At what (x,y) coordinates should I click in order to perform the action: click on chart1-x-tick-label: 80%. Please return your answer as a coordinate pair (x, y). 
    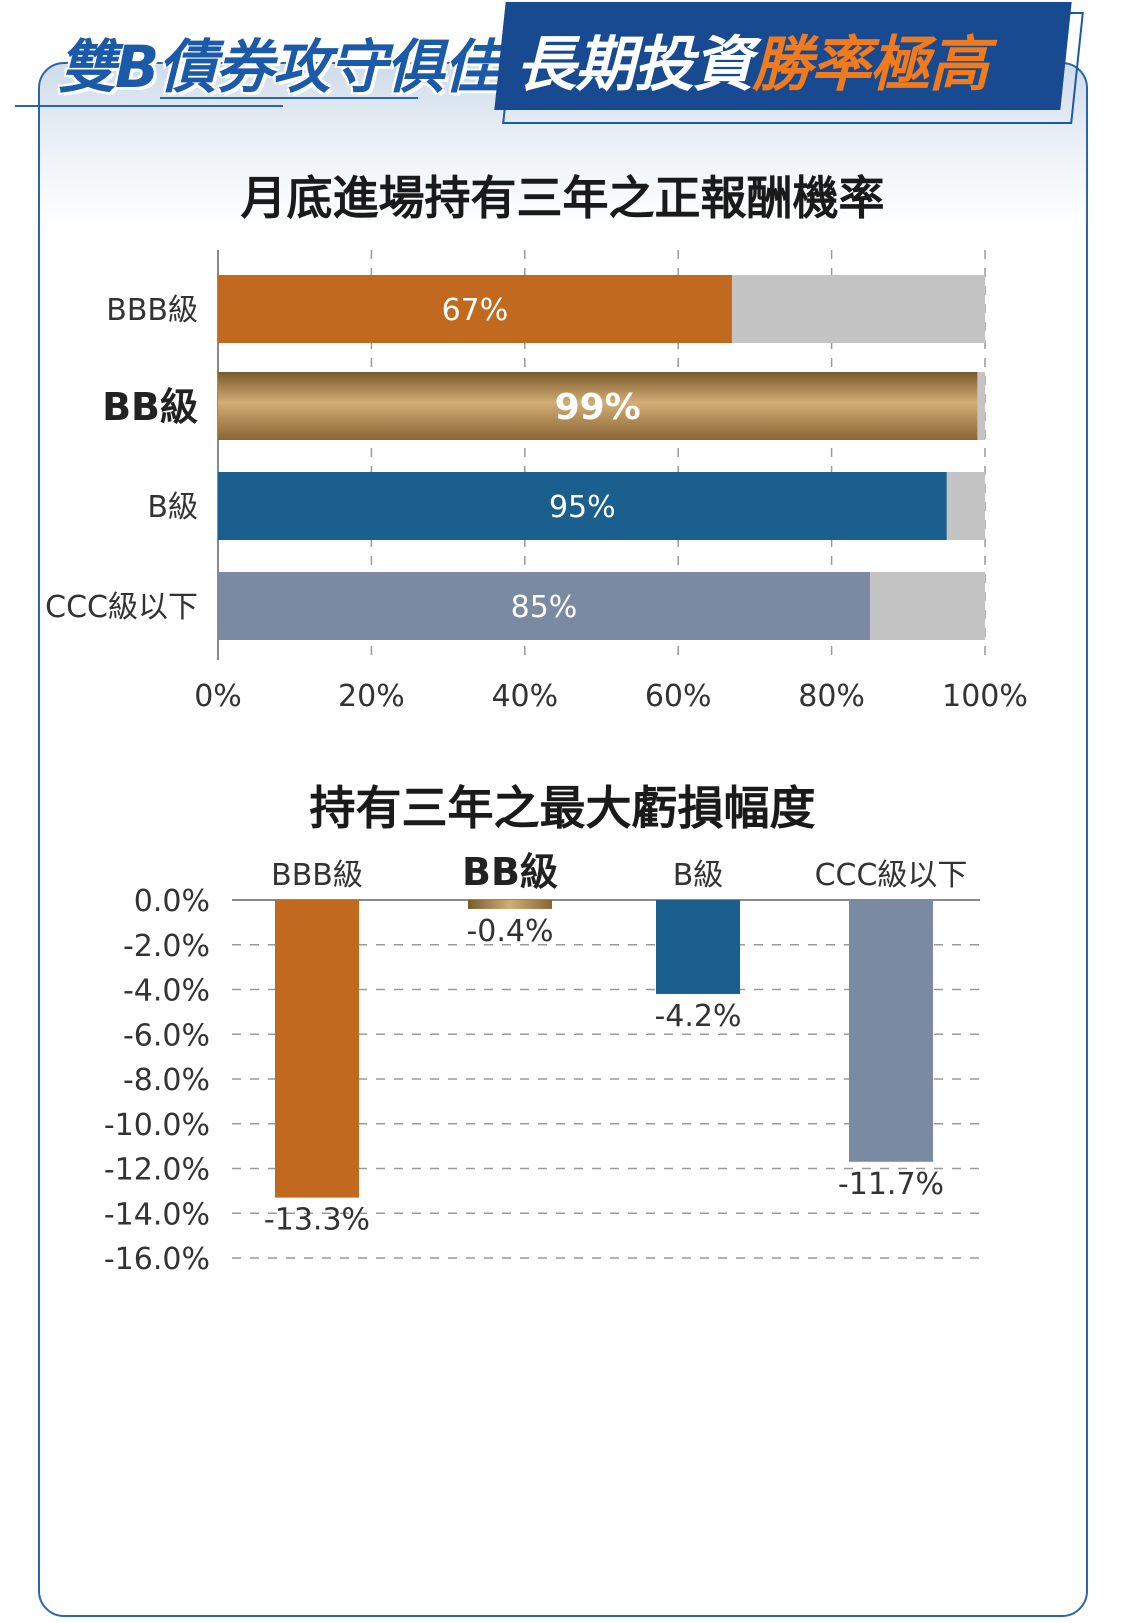
    Looking at the image, I should click on (831, 696).